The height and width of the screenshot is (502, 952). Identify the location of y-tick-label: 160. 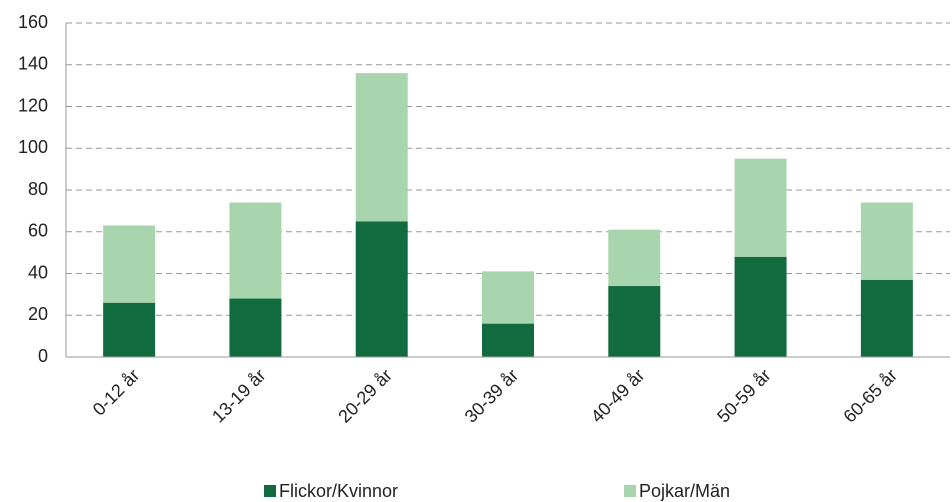
(33, 22).